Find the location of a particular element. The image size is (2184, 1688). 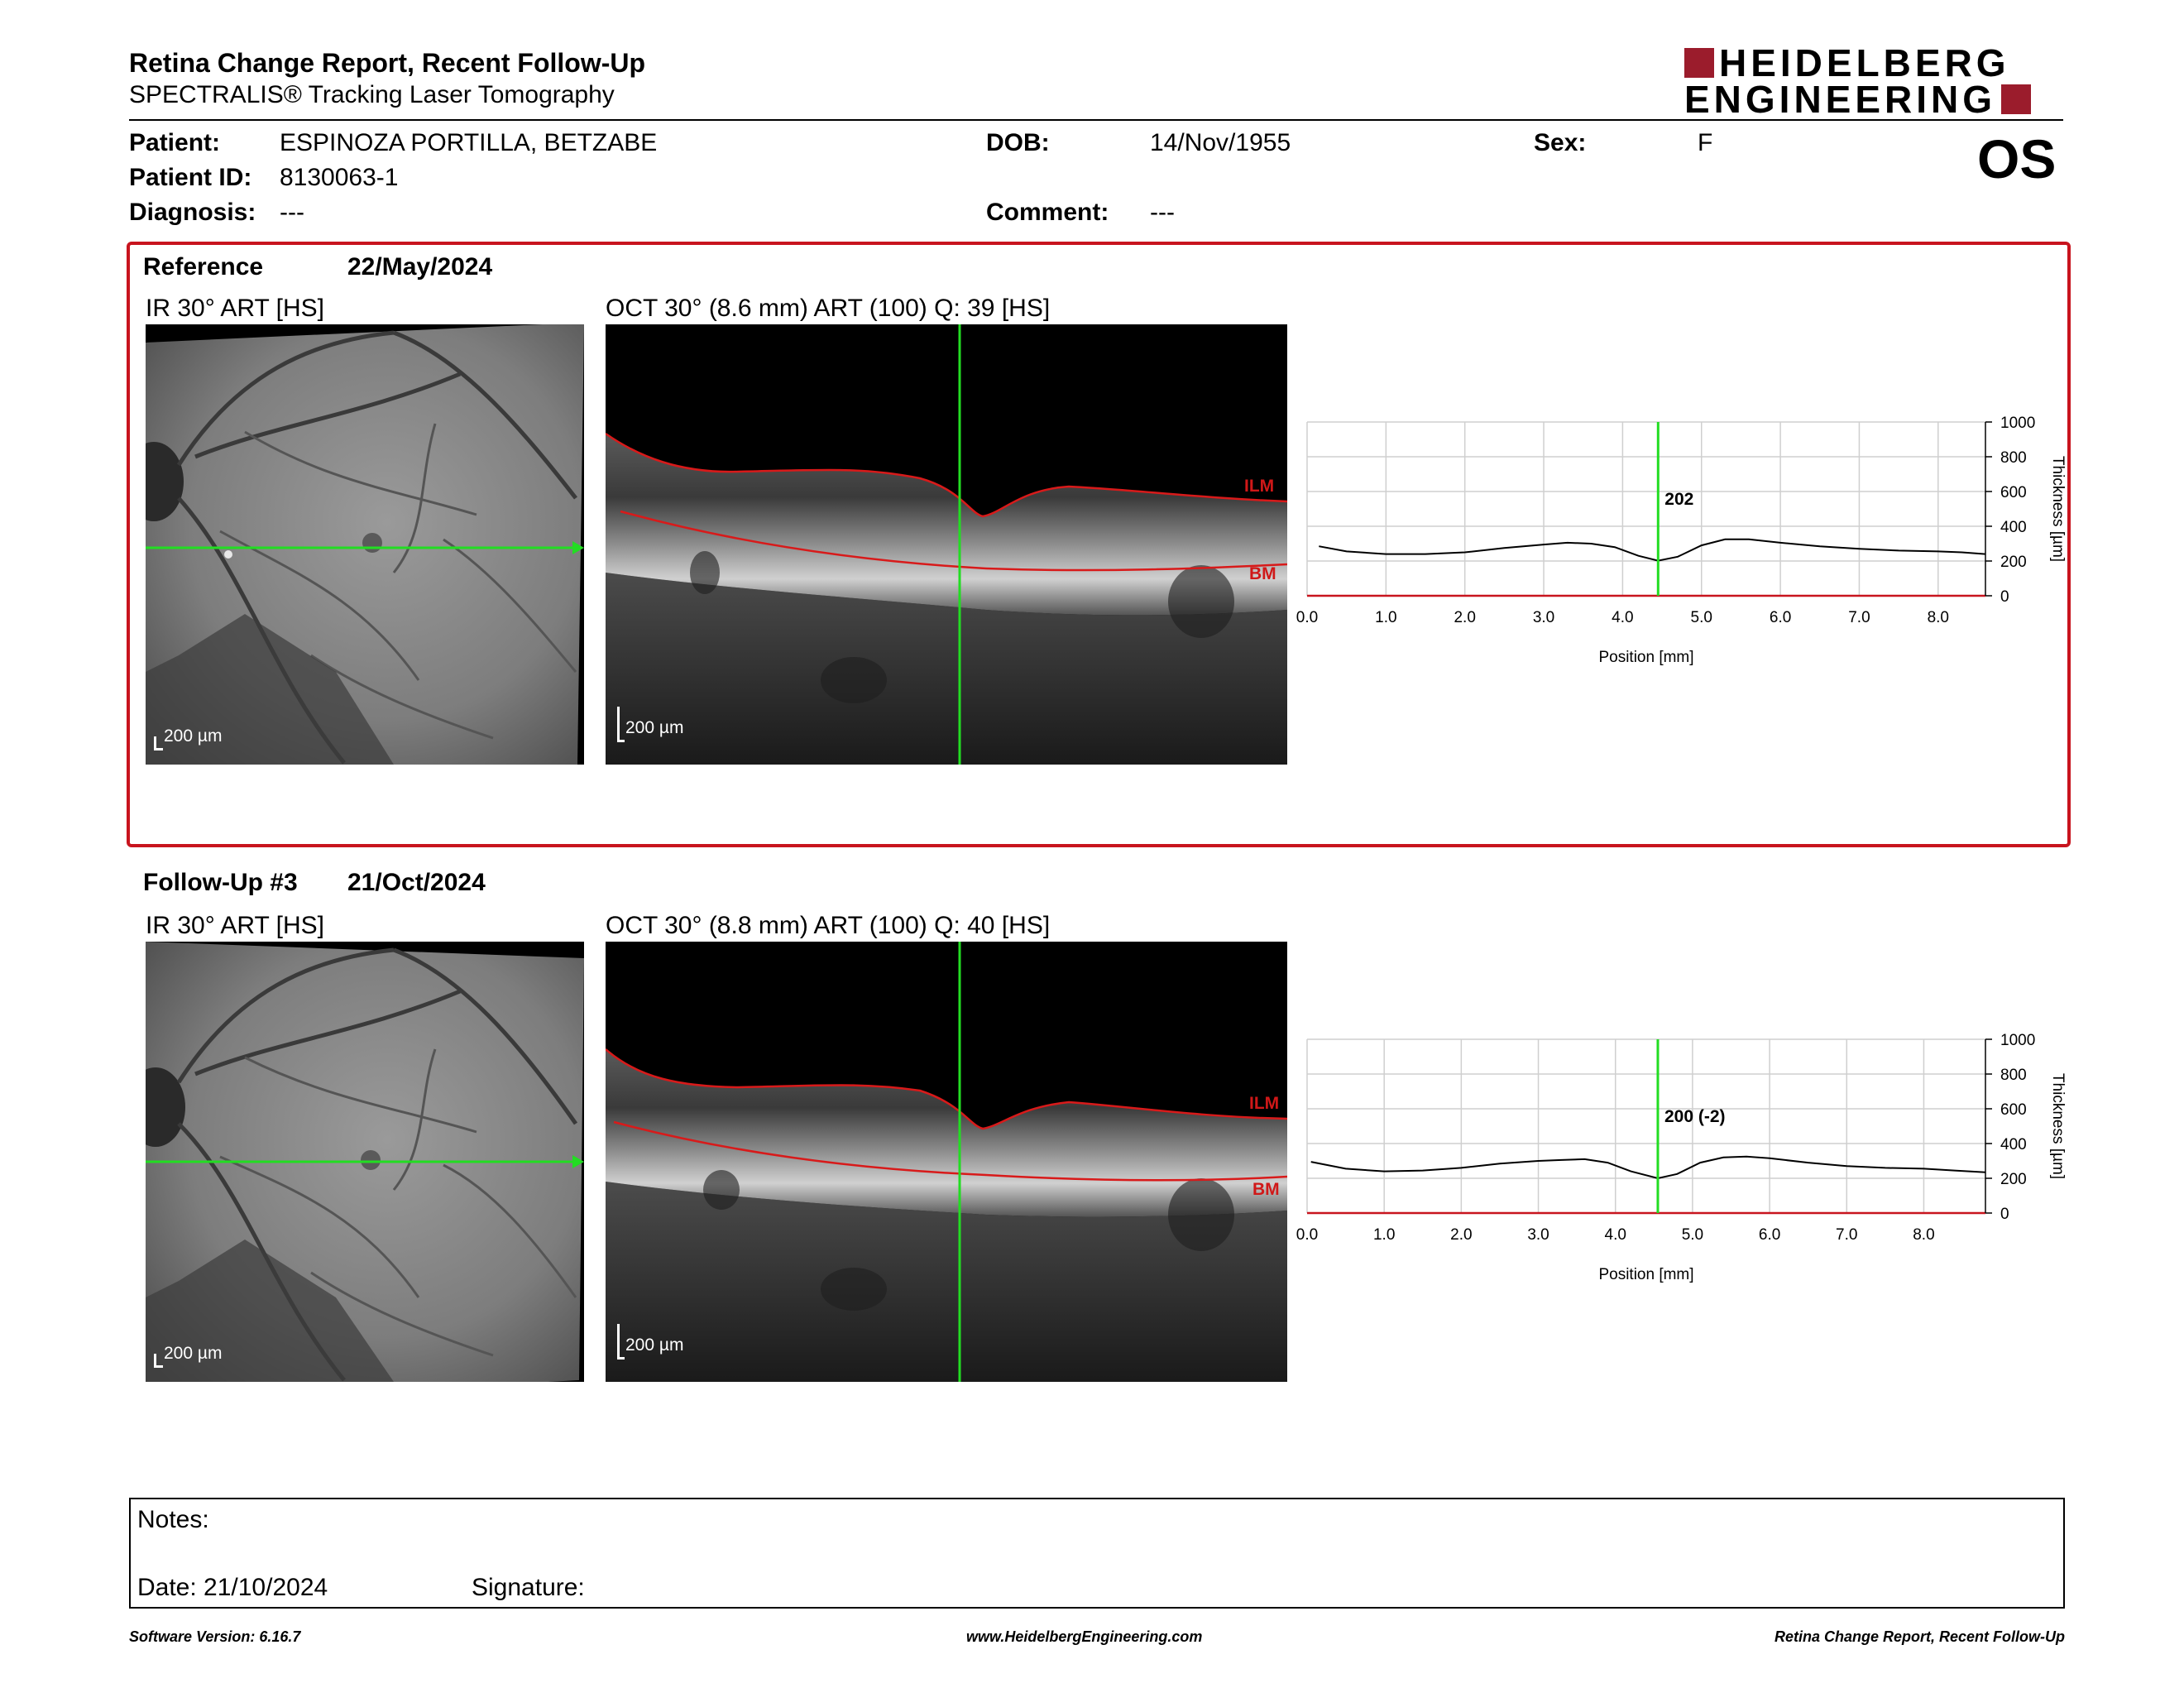

comment-value: --- is located at coordinates (1162, 212).